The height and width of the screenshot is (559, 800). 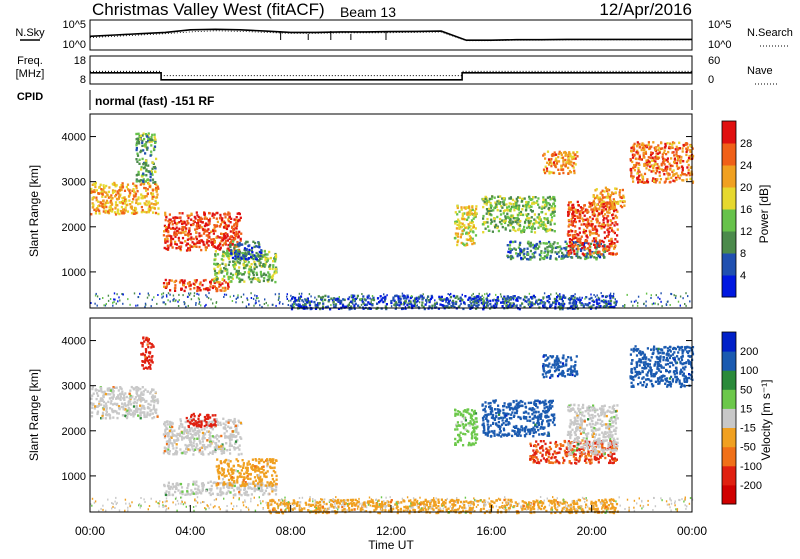 I want to click on colorbar-tick: 20, so click(x=746, y=188).